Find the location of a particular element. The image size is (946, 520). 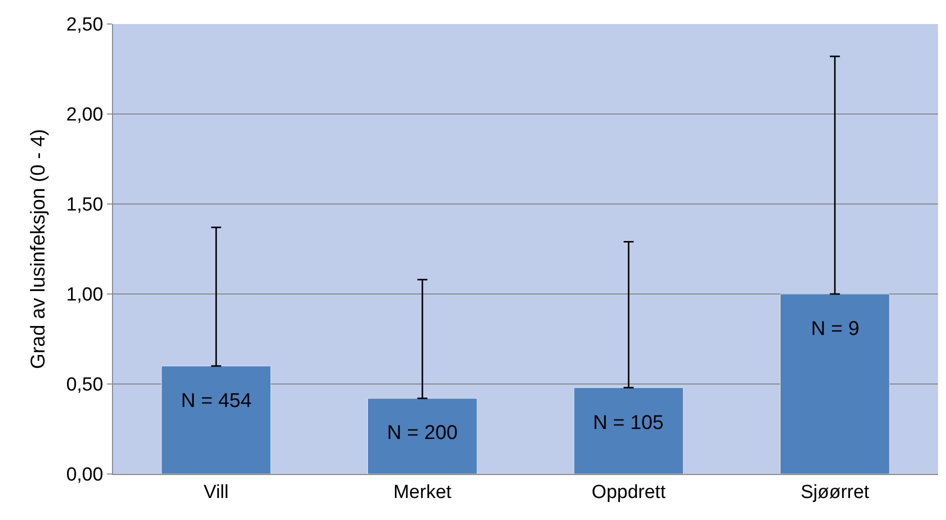

x-tick-label: Vill is located at coordinates (216, 492).